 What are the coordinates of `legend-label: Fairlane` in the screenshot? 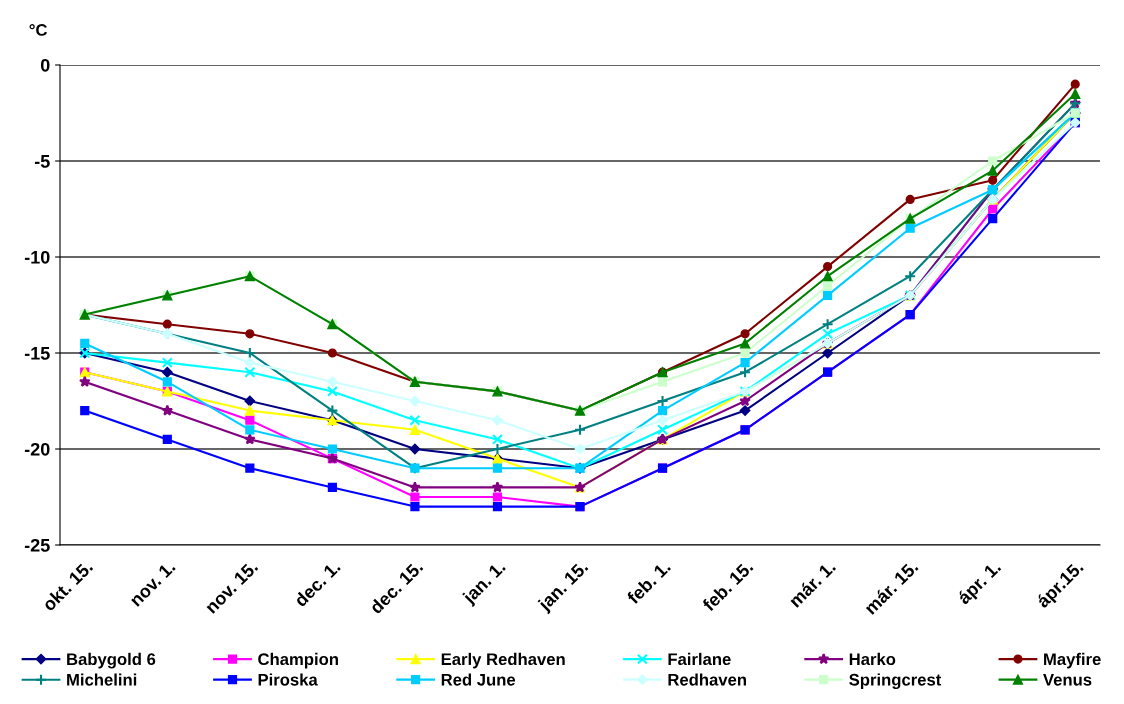 It's located at (699, 659).